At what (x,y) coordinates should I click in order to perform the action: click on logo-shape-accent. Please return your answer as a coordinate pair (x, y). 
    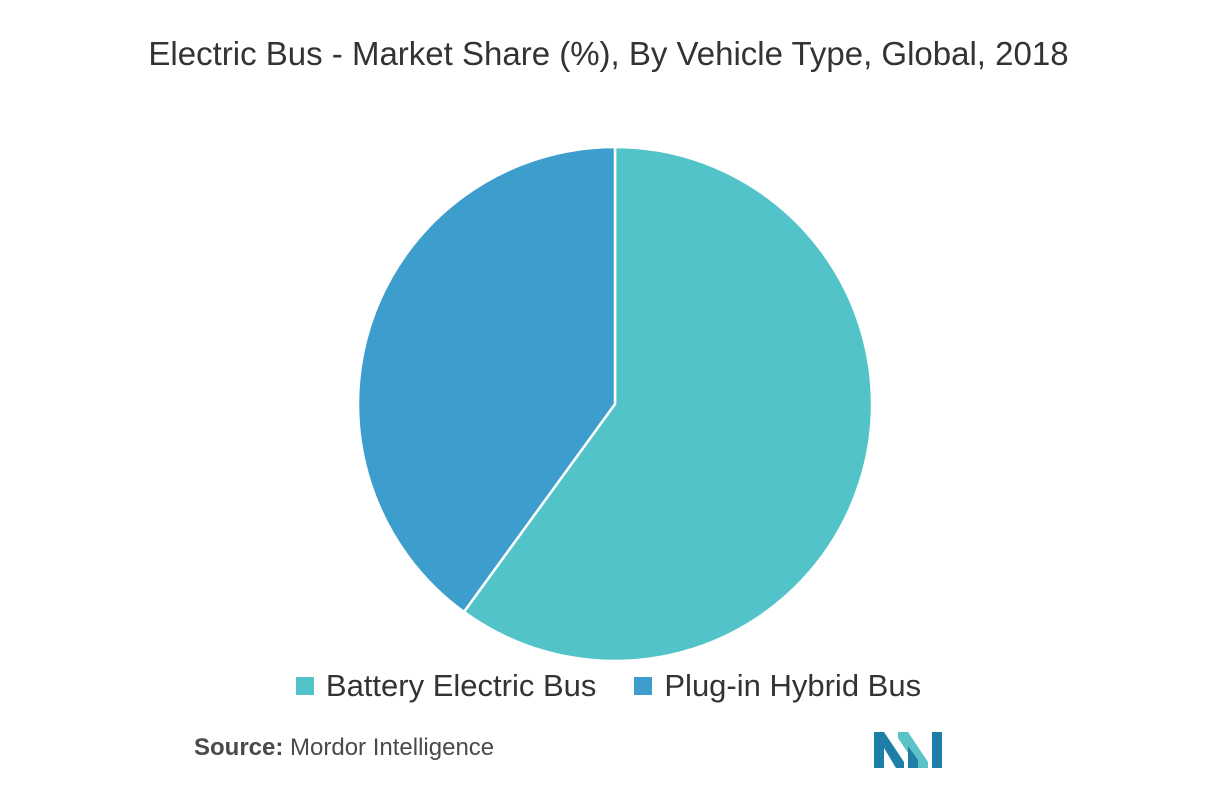
    Looking at the image, I should click on (913, 757).